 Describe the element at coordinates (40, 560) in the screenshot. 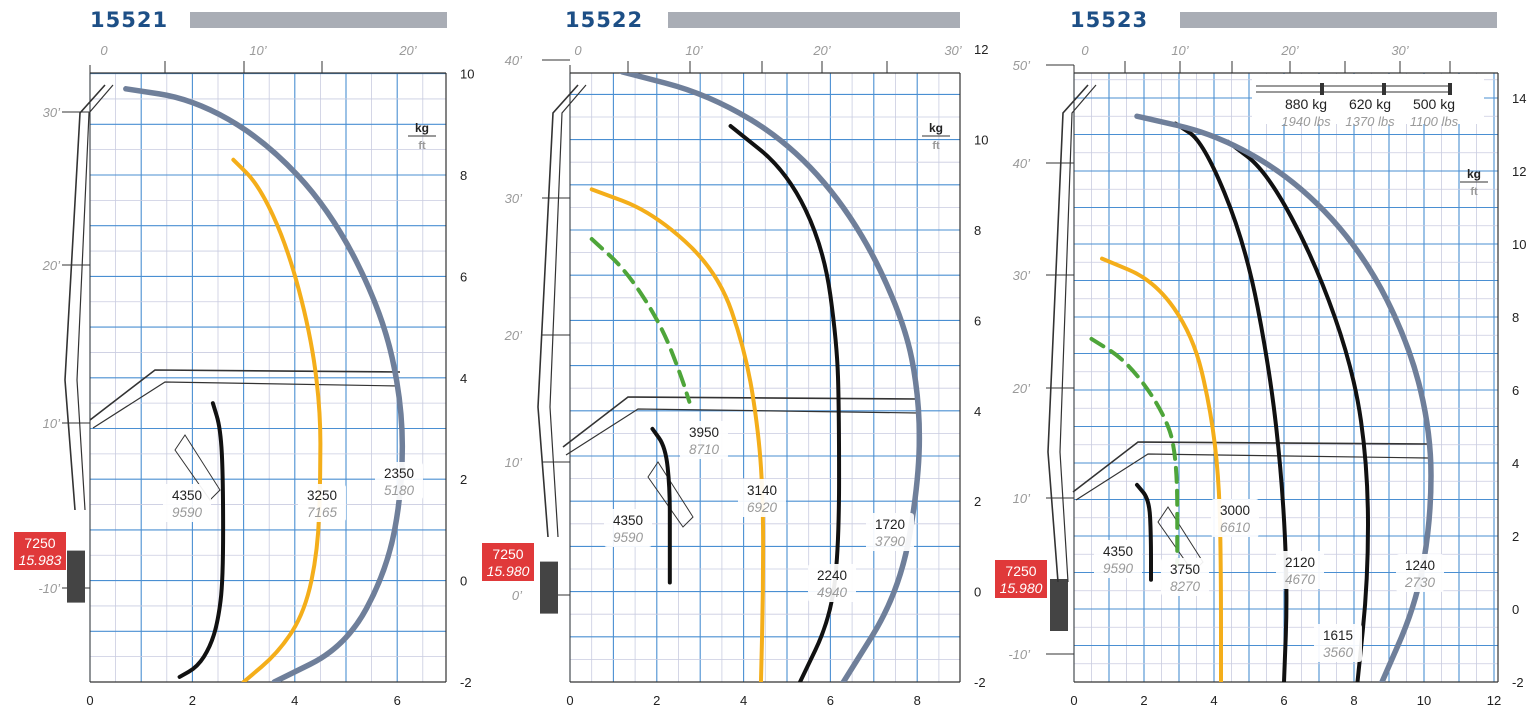

I see `base-badge-lb: 15.983` at that location.